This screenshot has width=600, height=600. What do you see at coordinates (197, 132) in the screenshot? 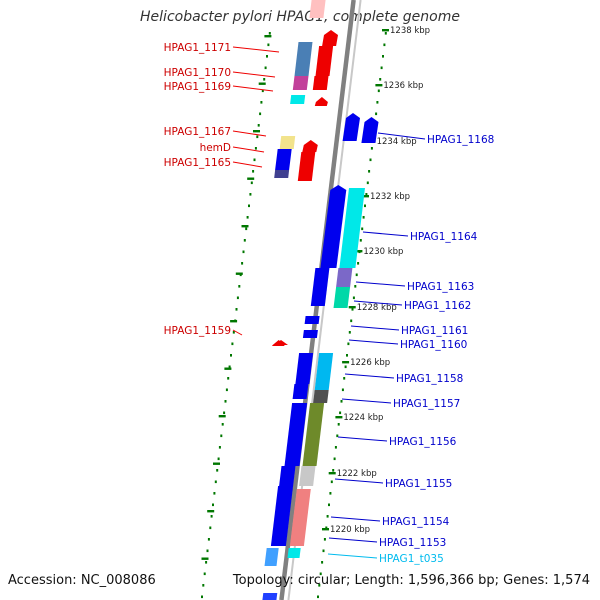
I see `gene-label-left: HPAG1_1167` at bounding box center [197, 132].